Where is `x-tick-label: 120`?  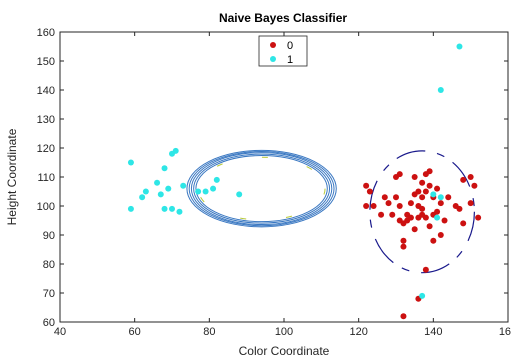 x-tick-label: 120 is located at coordinates (358, 332).